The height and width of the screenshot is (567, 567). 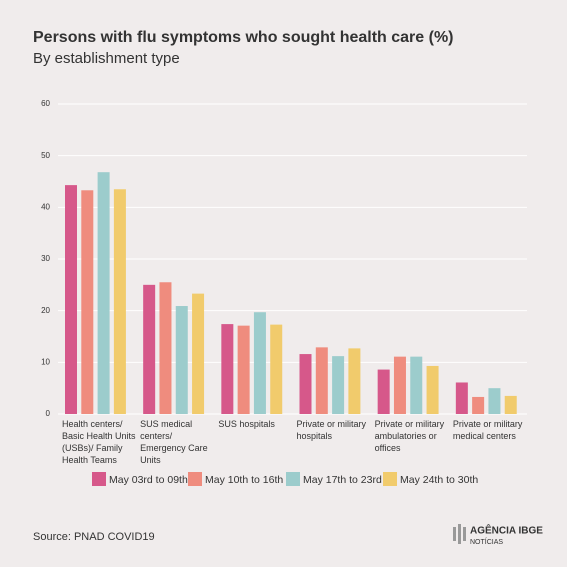 I want to click on legend-label: May 03rd to 09th, so click(x=148, y=480).